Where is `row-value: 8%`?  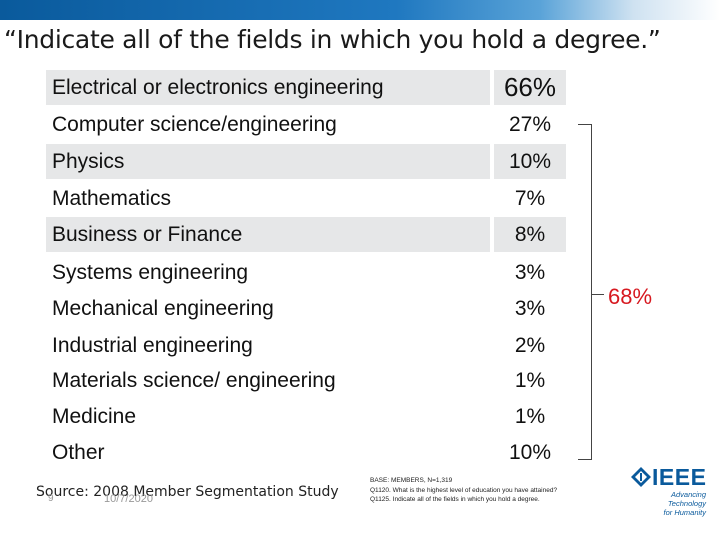
row-value: 8% is located at coordinates (530, 234).